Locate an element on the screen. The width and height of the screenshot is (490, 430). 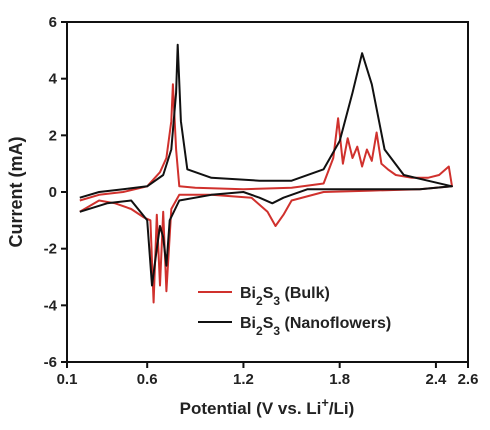
legend-label: Bi2S3 (Bulk) is located at coordinates (285, 296).